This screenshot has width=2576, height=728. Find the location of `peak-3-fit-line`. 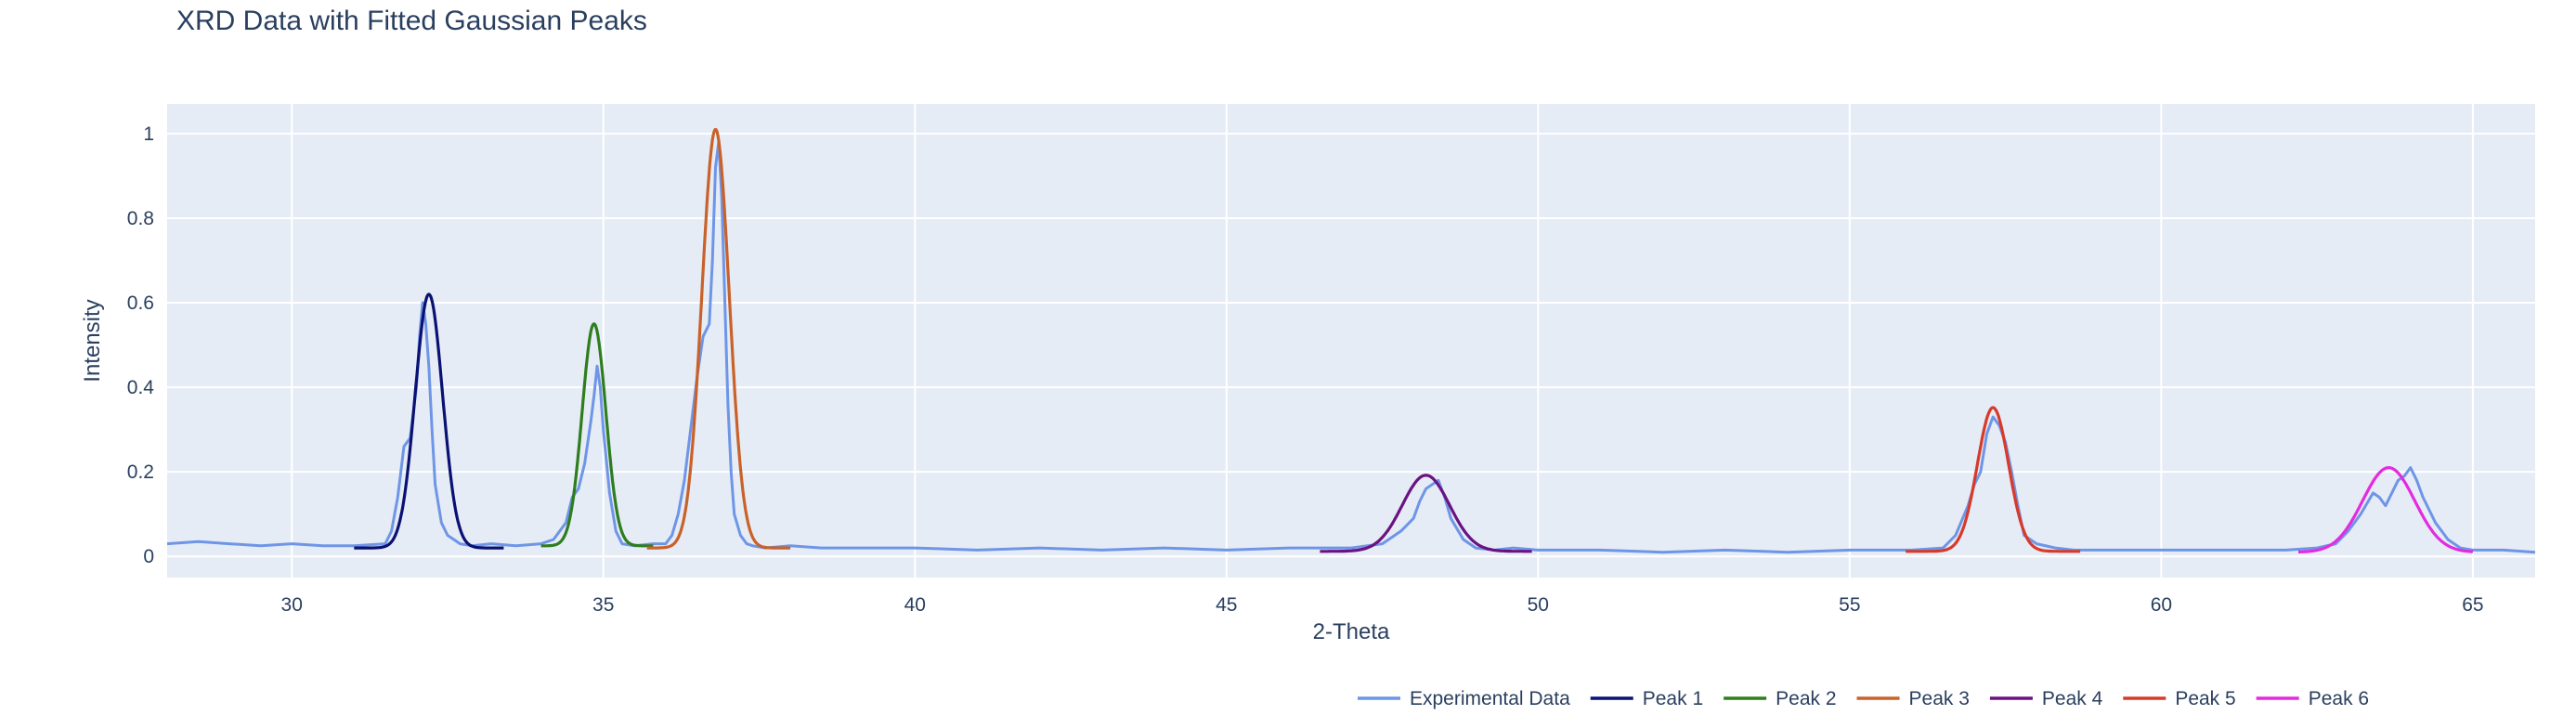

peak-3-fit-line is located at coordinates (718, 338).